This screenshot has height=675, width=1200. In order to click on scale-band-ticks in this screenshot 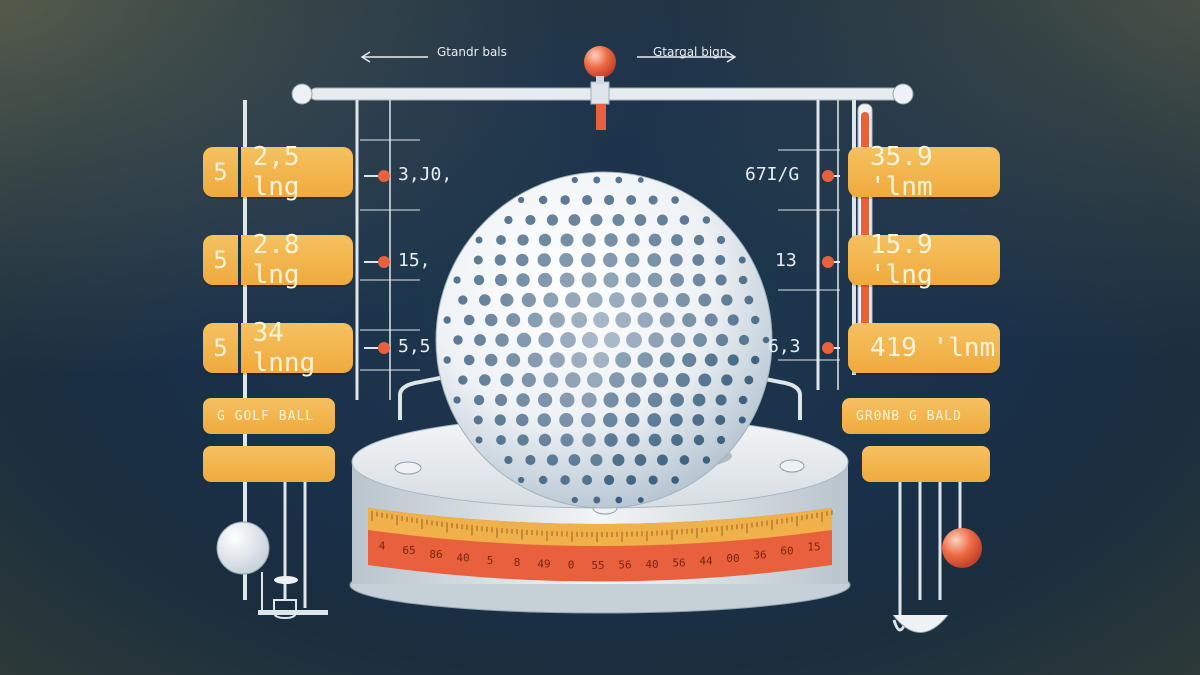, I will do `click(602, 526)`.